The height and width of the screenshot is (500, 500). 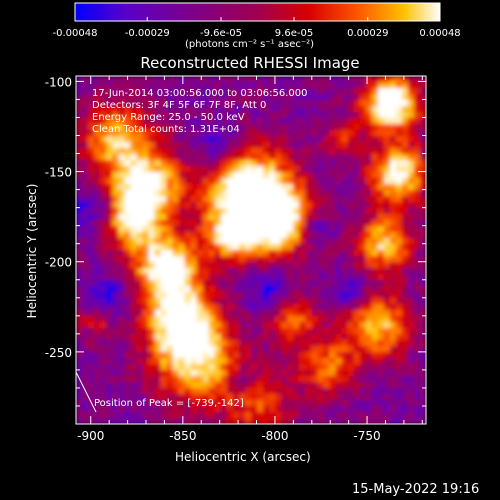 What do you see at coordinates (90, 436) in the screenshot?
I see `x-tick-label: -900` at bounding box center [90, 436].